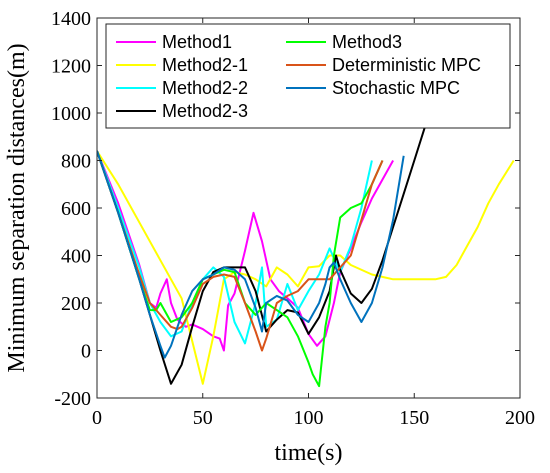 The image size is (550, 473). What do you see at coordinates (406, 65) in the screenshot?
I see `legend-label-5: Deterministic MPC` at bounding box center [406, 65].